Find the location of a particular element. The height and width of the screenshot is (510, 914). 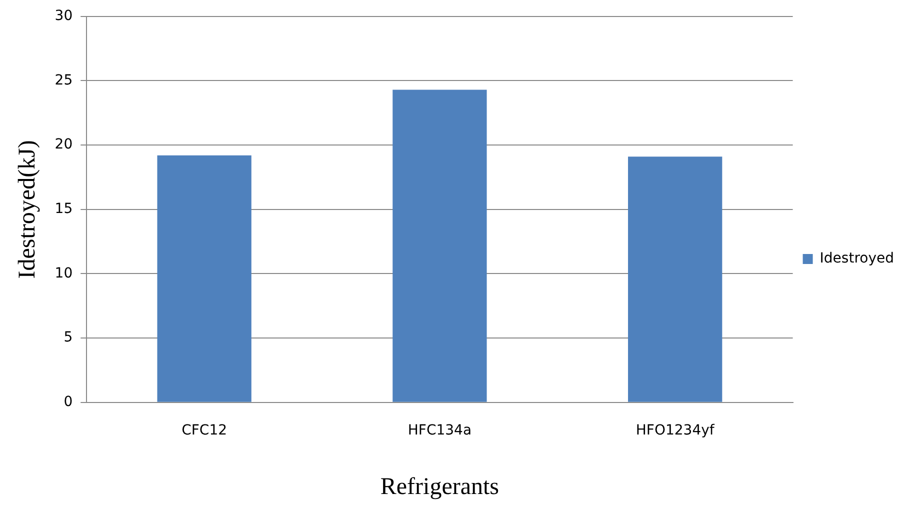

y-axis-title: Idestroyed(kJ) is located at coordinates (27, 209).